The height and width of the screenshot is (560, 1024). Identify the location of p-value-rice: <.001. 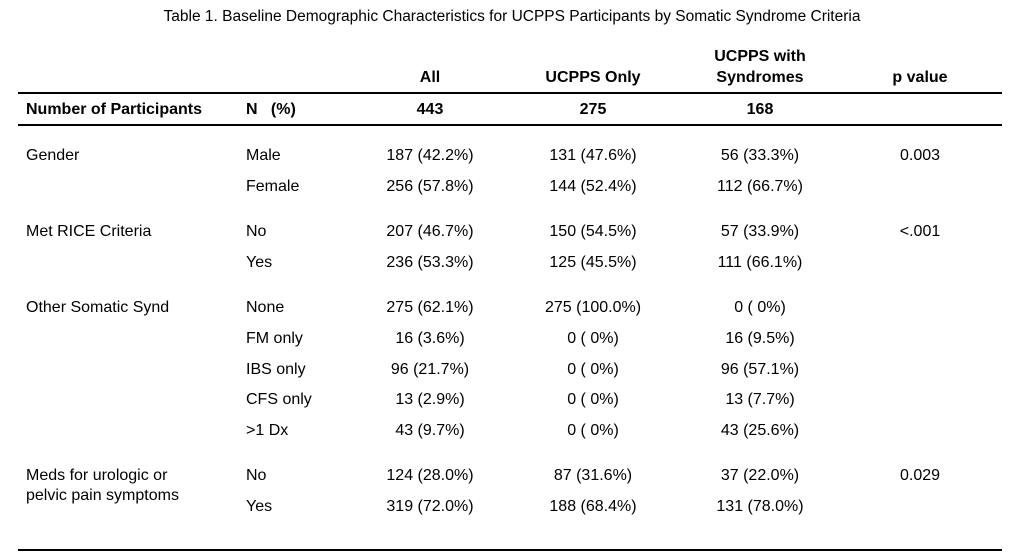
(920, 231).